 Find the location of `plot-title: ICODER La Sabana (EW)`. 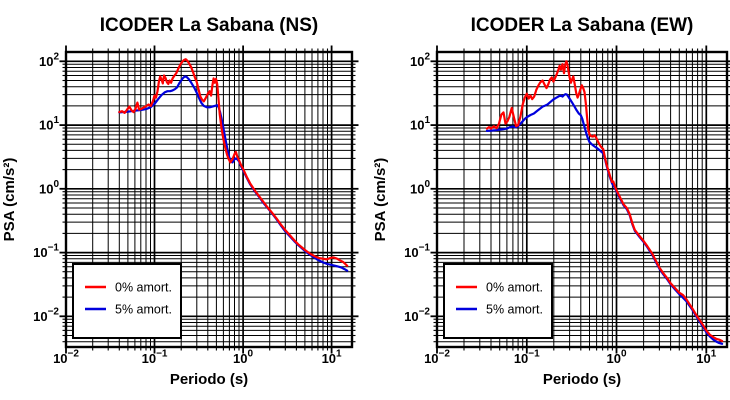

plot-title: ICODER La Sabana (EW) is located at coordinates (582, 25).